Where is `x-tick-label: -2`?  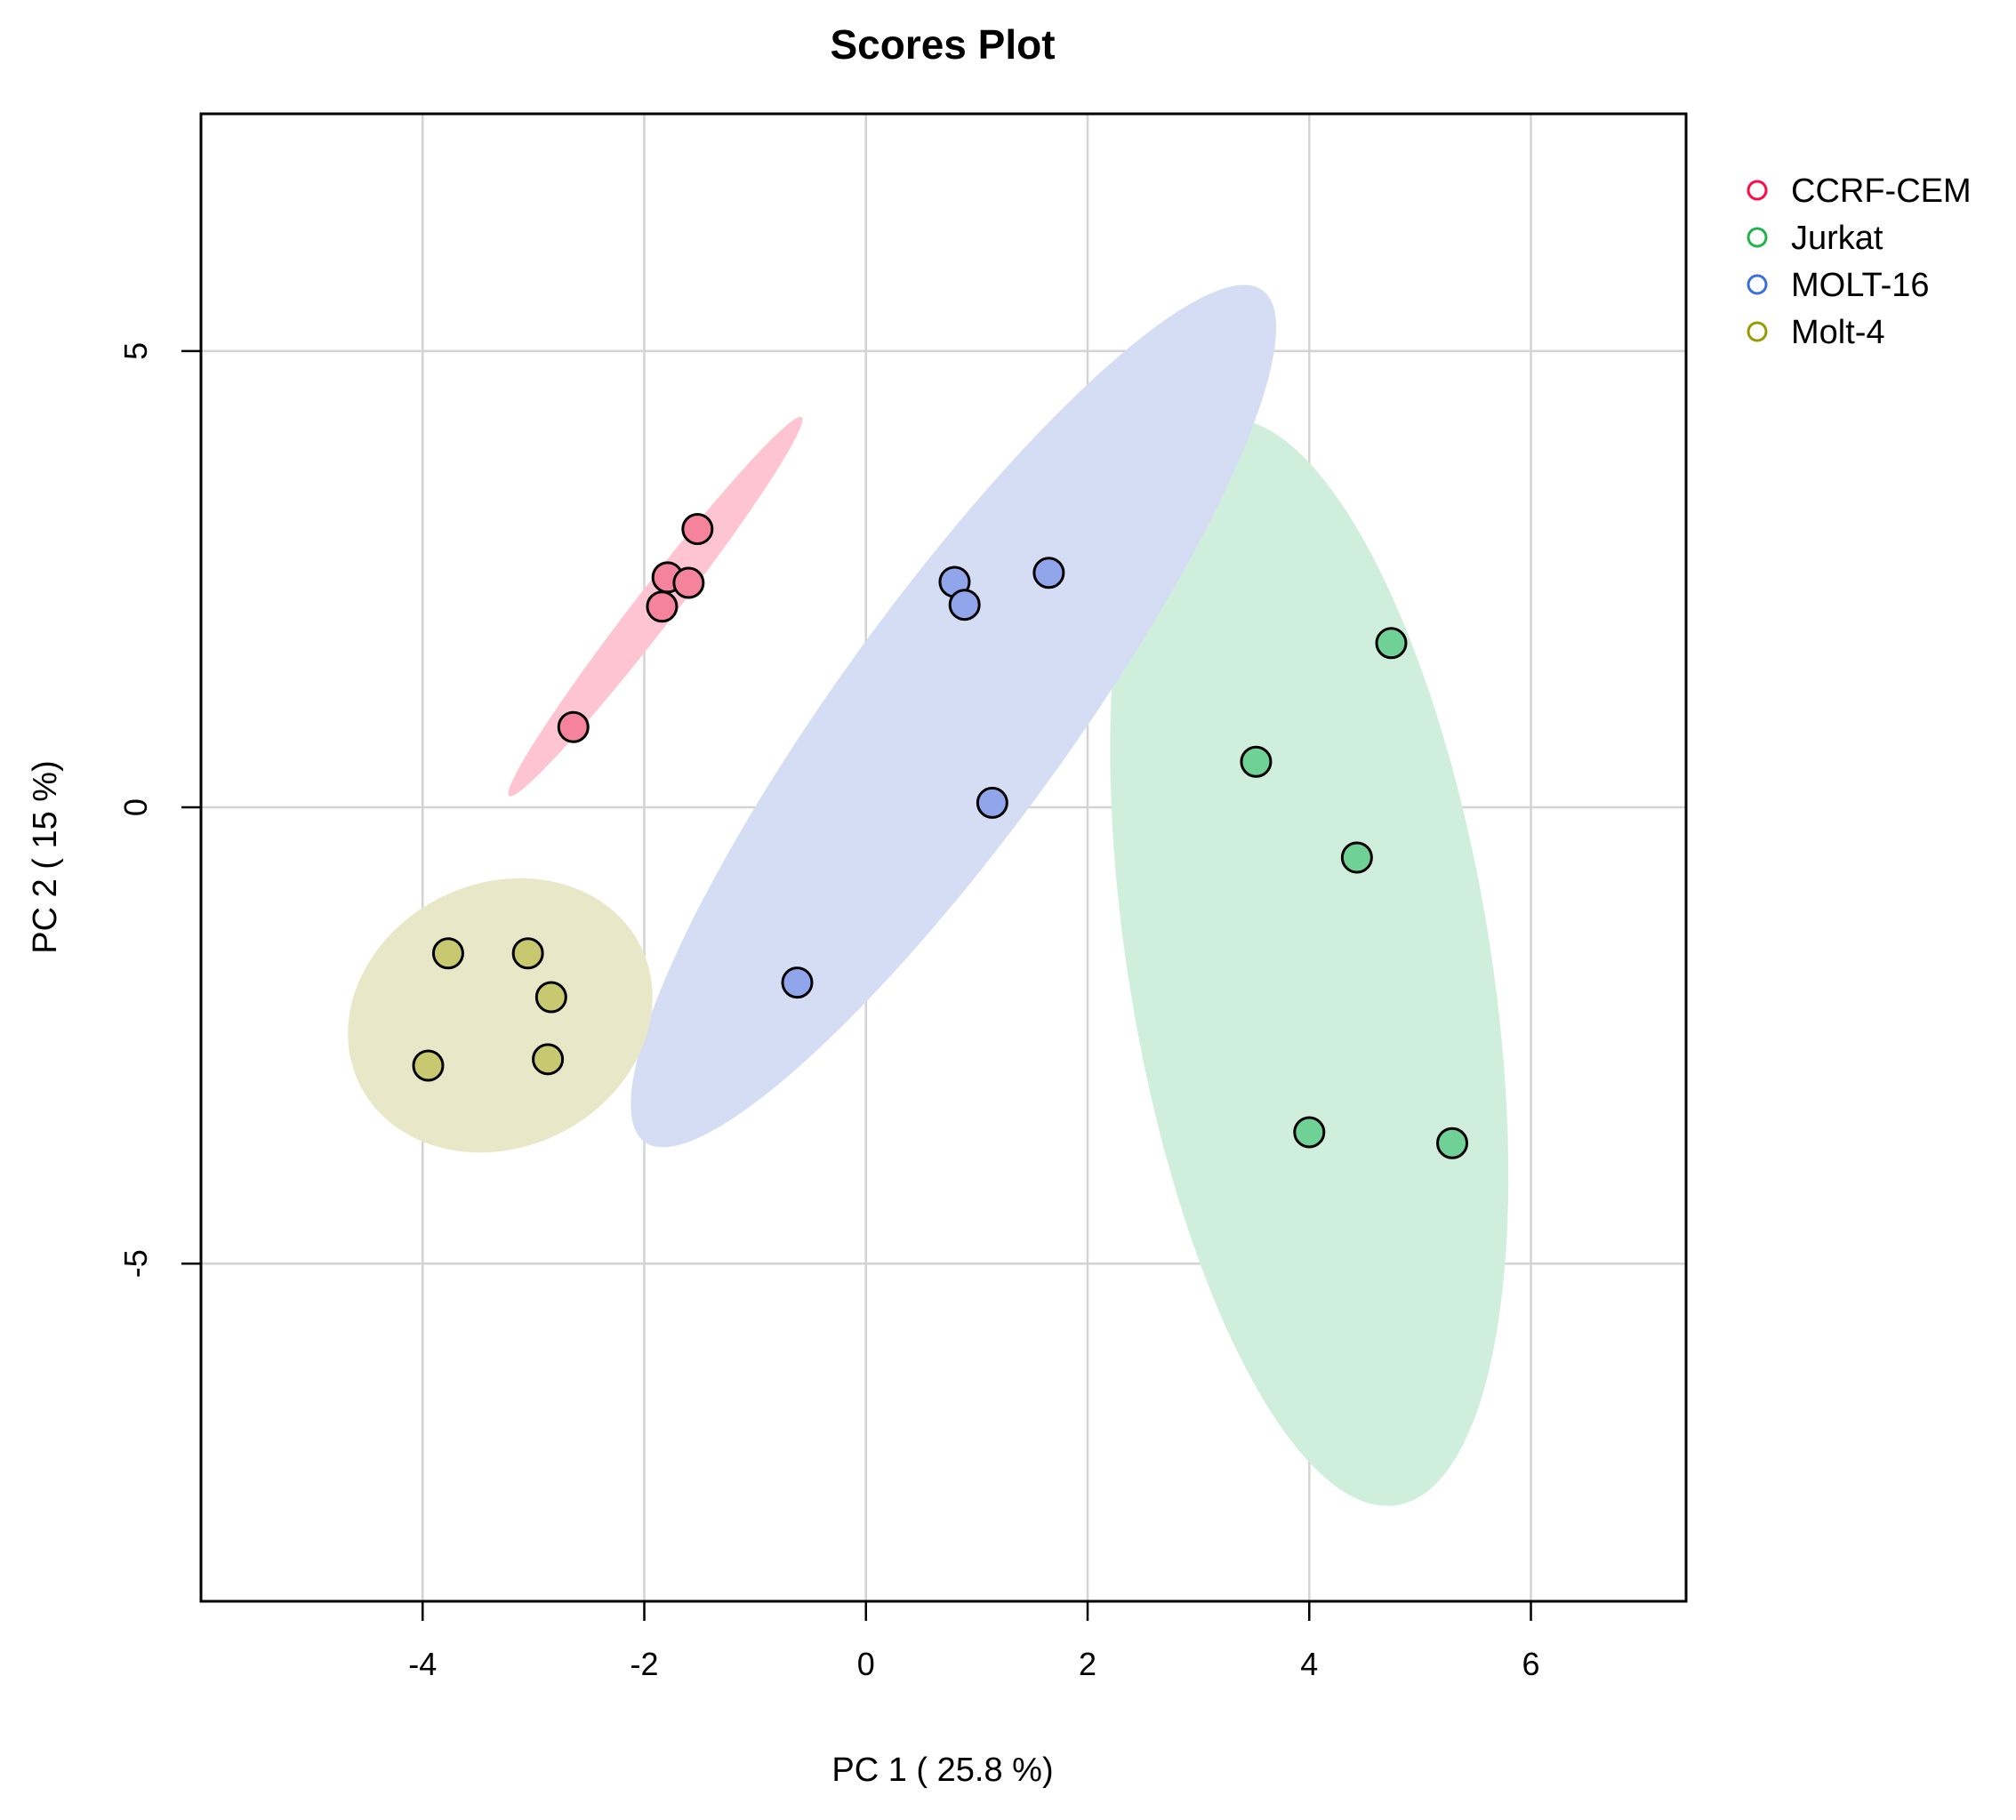 x-tick-label: -2 is located at coordinates (644, 1664).